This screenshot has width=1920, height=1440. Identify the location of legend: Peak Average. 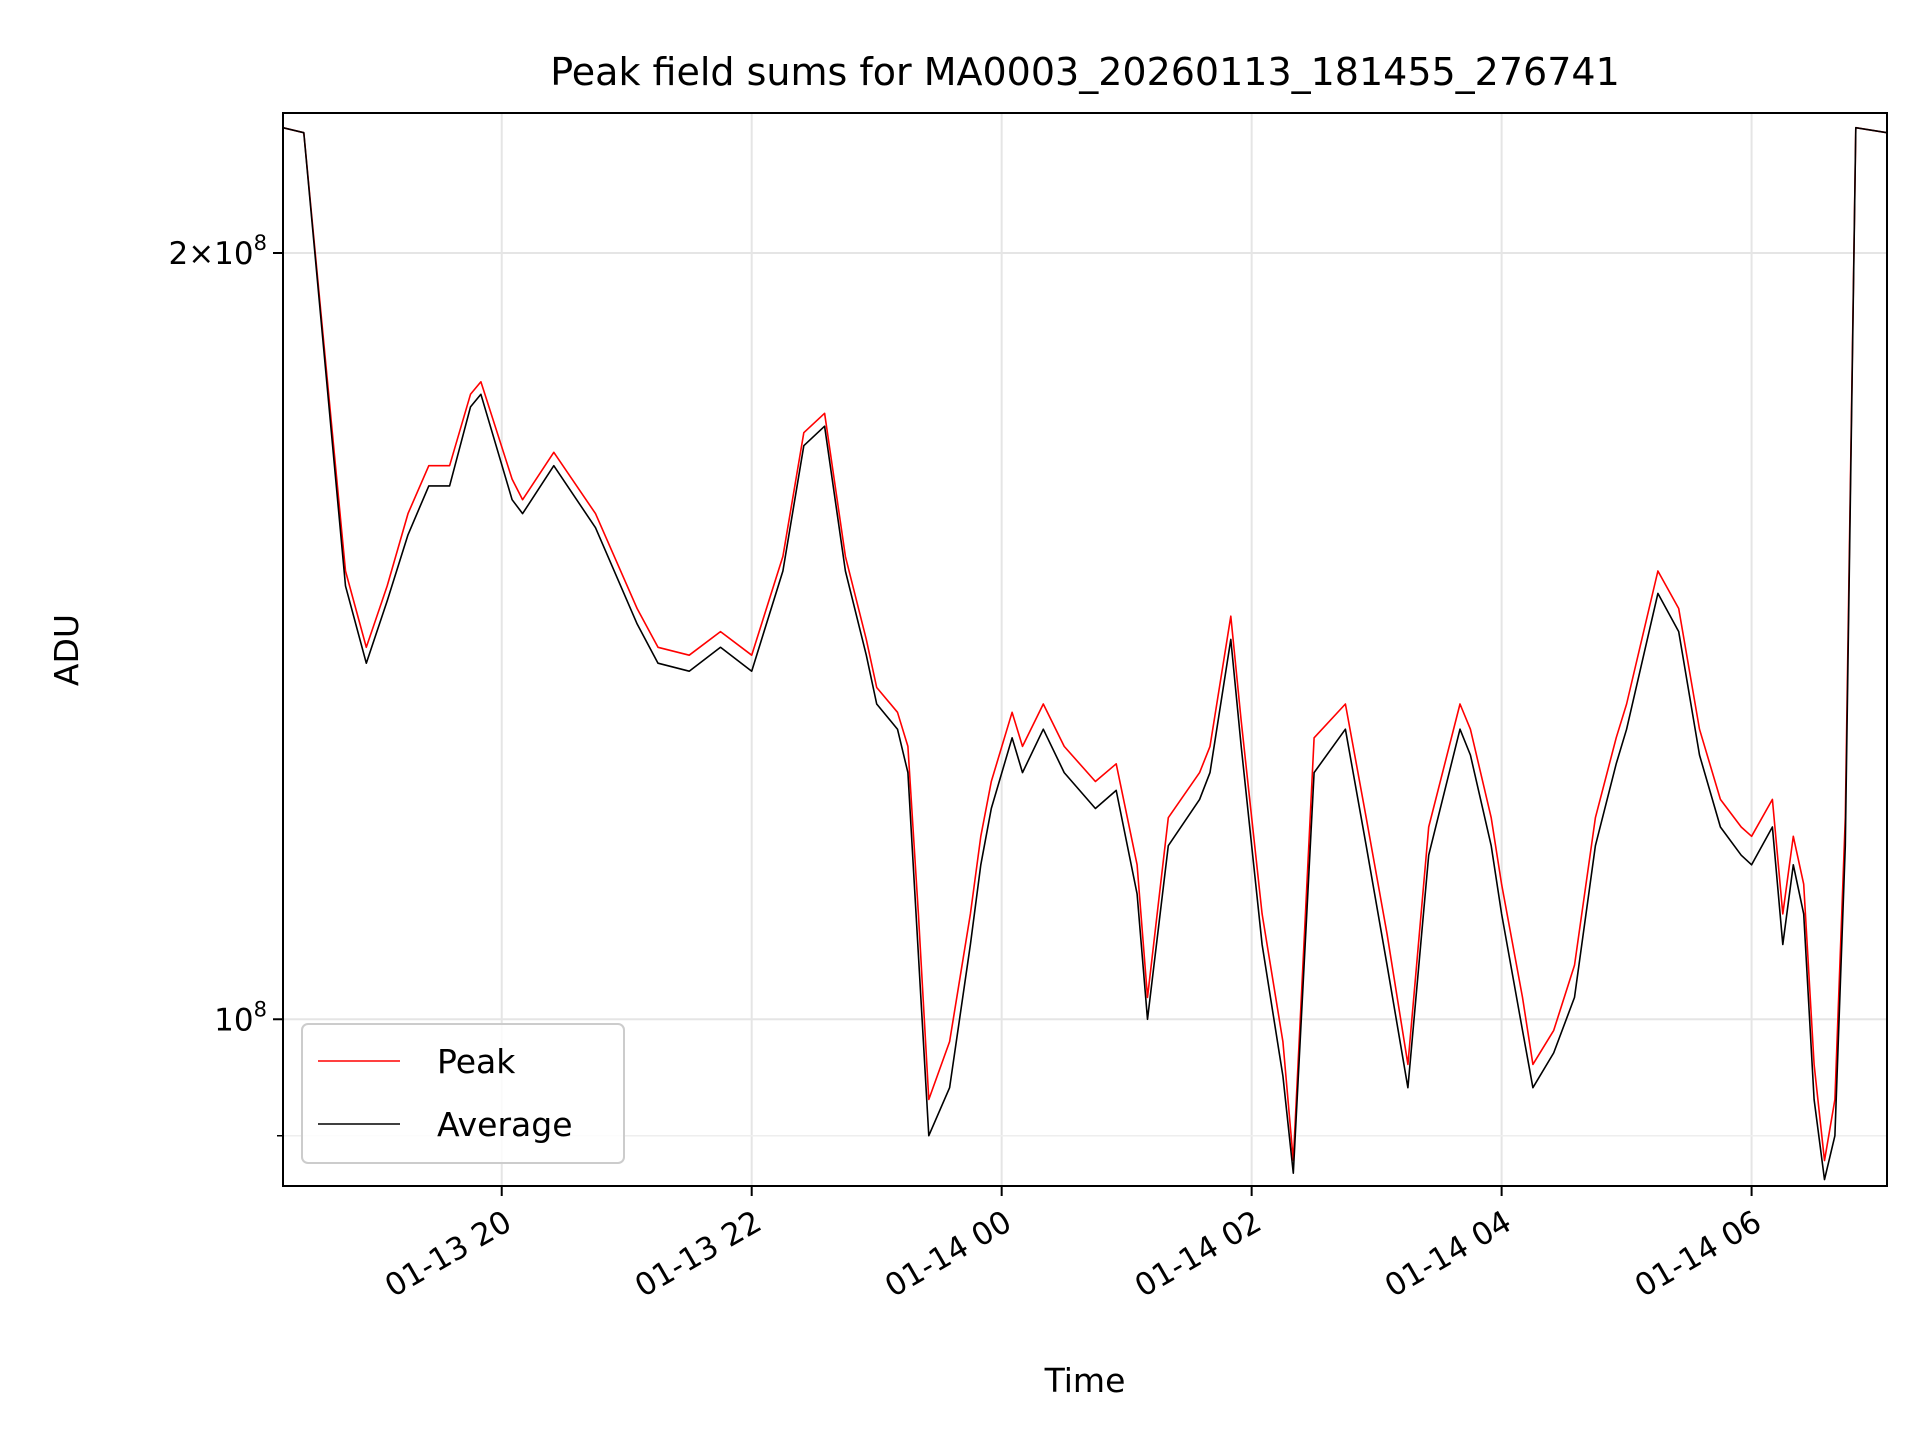
(463, 1093).